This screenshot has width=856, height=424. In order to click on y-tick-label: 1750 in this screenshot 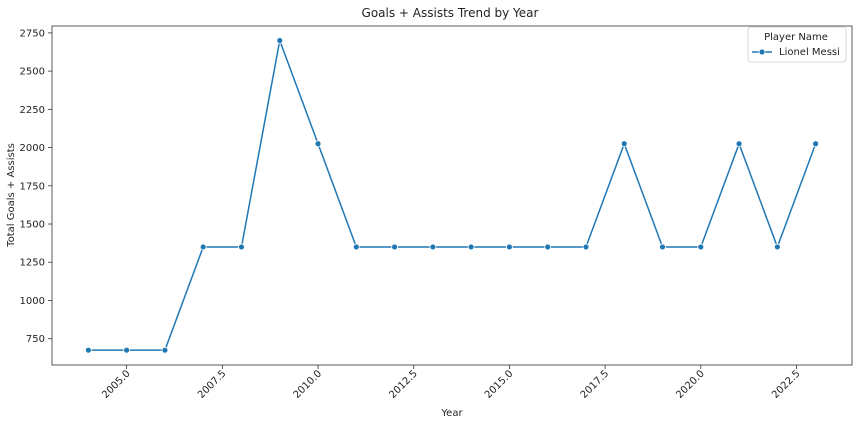, I will do `click(32, 186)`.